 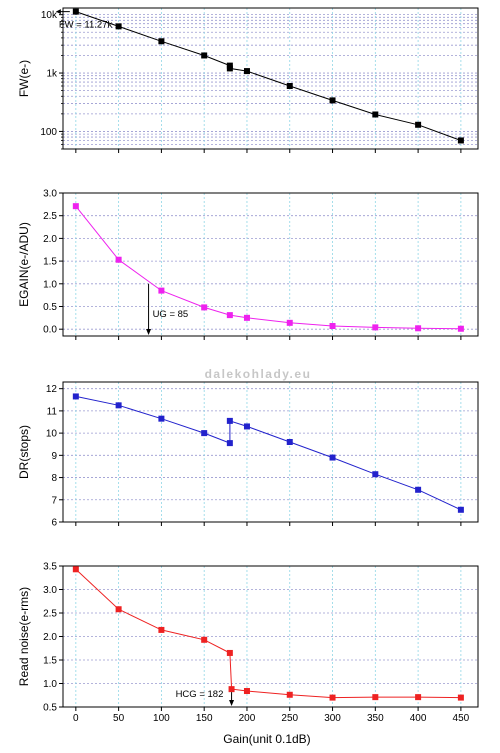 I want to click on y-tick-label: 7, so click(x=54, y=500).